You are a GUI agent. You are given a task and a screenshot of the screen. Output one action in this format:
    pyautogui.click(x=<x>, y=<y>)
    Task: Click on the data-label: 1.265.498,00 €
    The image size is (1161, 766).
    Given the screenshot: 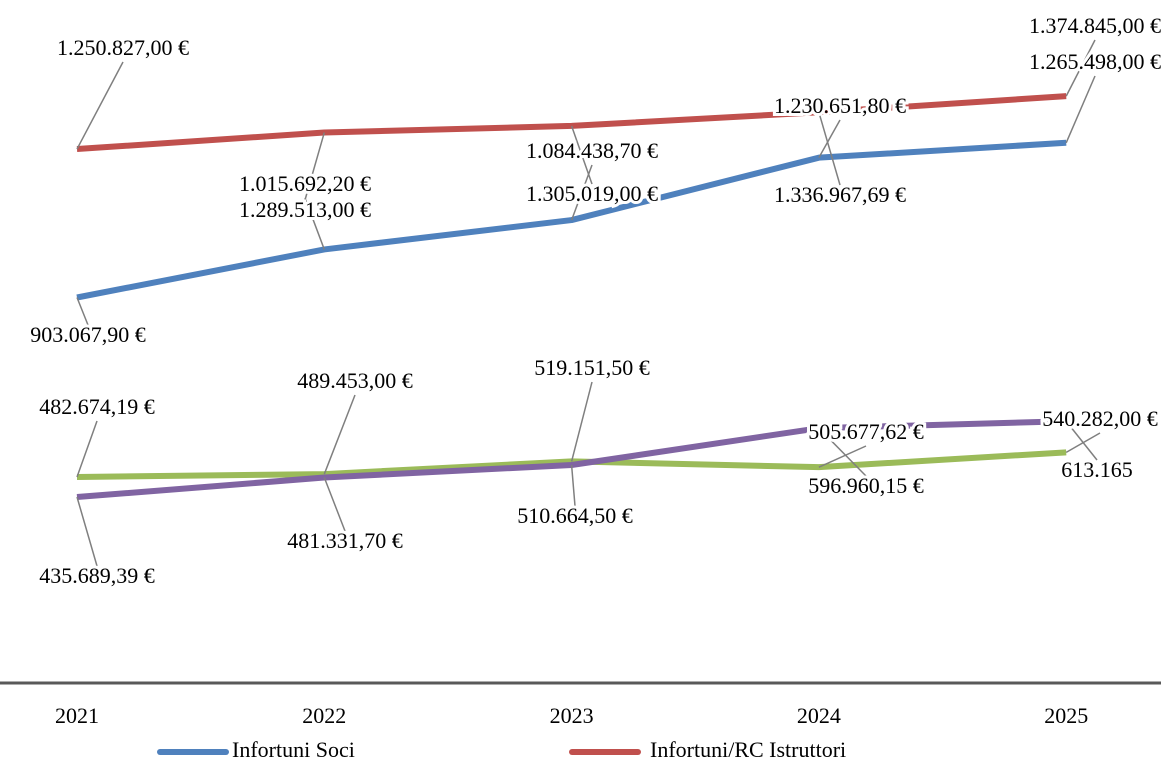 What is the action you would take?
    pyautogui.click(x=1095, y=61)
    